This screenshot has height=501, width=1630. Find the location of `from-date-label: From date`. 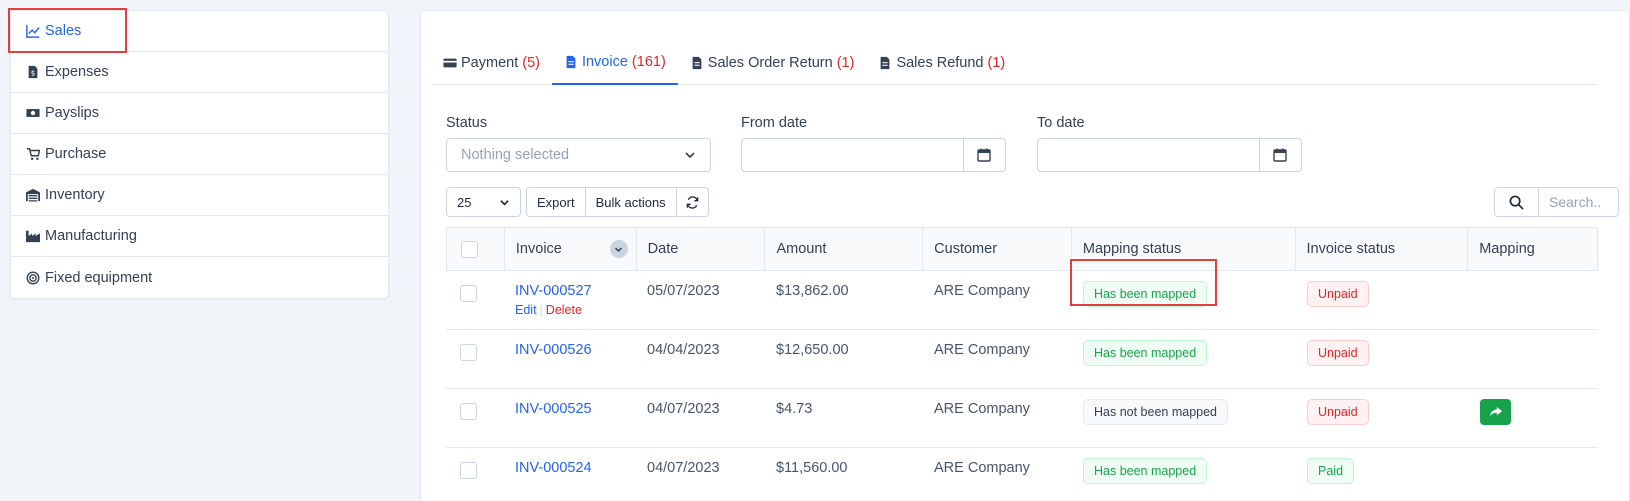

from-date-label: From date is located at coordinates (774, 123).